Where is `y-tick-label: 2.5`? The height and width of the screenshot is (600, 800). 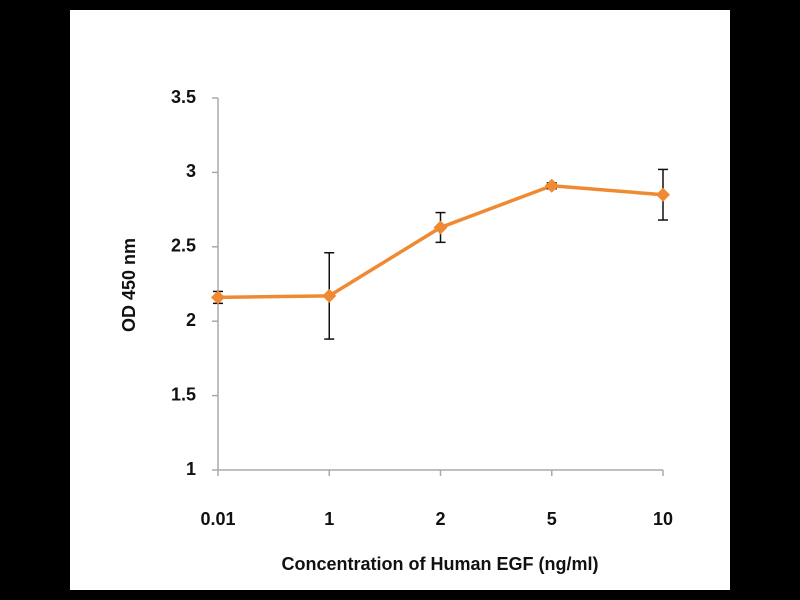 y-tick-label: 2.5 is located at coordinates (183, 246).